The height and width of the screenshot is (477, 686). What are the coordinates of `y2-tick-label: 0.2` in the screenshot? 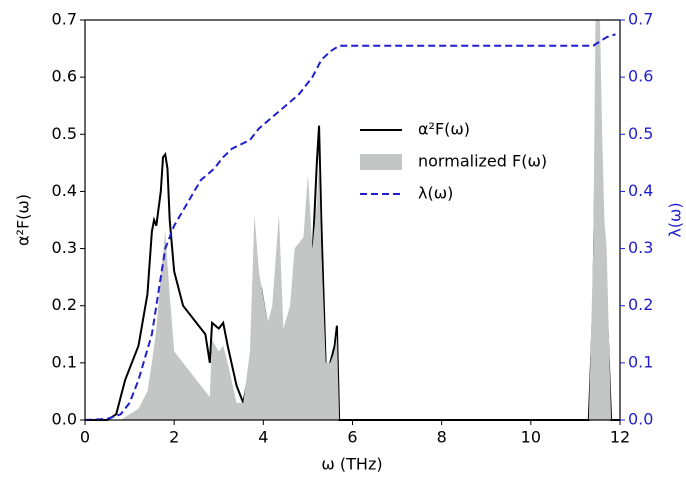 It's located at (640, 304).